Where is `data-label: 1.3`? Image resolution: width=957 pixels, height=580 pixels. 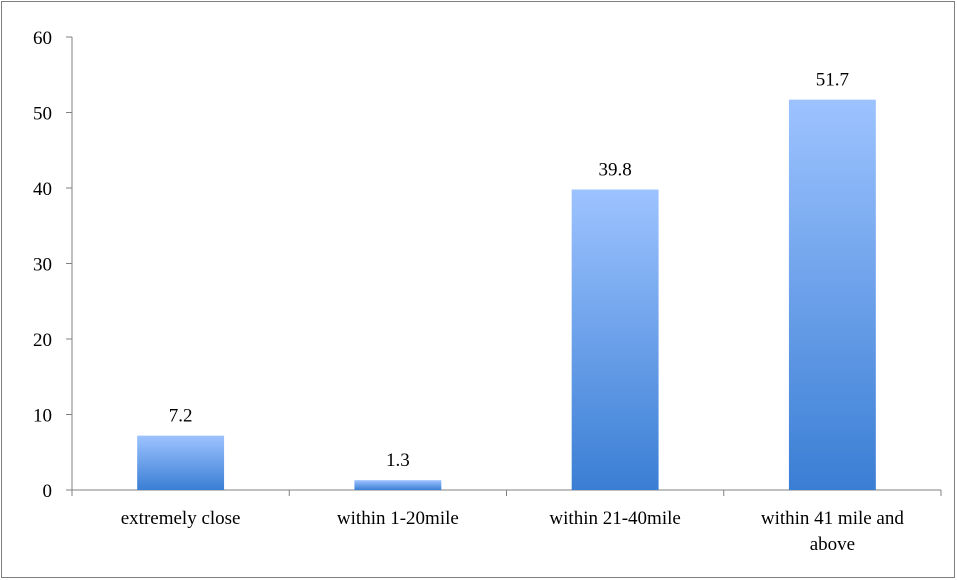
data-label: 1.3 is located at coordinates (398, 460).